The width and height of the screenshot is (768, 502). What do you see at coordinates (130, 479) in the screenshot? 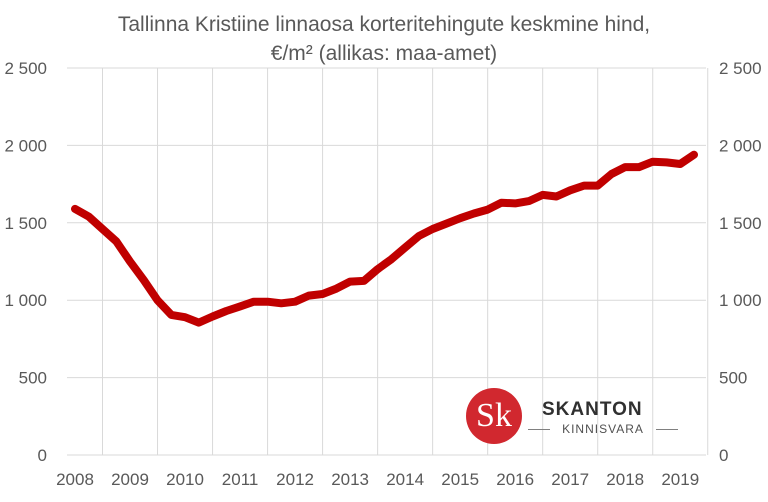
I see `x-tick-label: 2009` at bounding box center [130, 479].